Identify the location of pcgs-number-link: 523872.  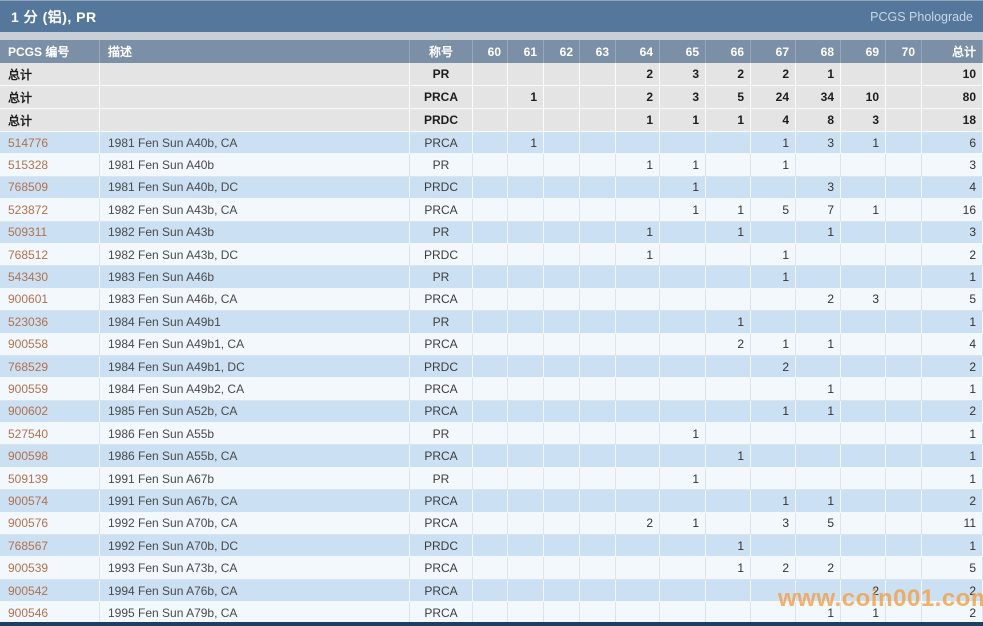
(28, 209).